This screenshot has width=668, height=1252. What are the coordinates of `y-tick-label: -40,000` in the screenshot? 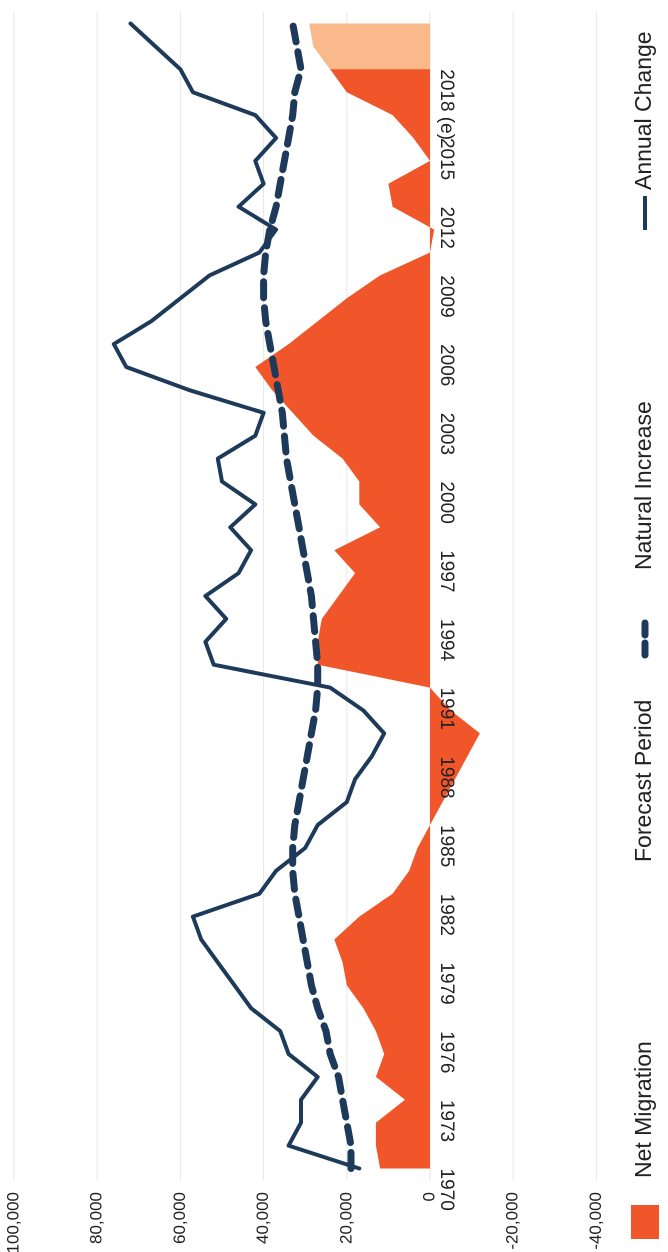 It's located at (595, 1221).